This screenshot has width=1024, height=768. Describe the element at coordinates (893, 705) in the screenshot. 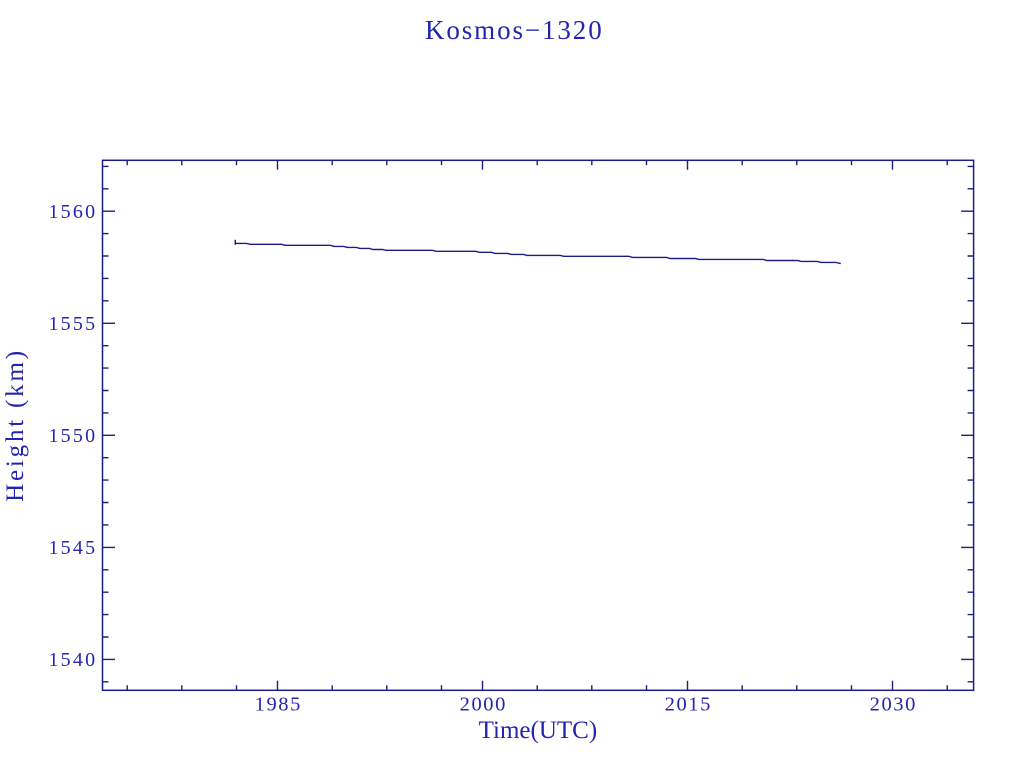

I see `svg-text: 2030` at that location.